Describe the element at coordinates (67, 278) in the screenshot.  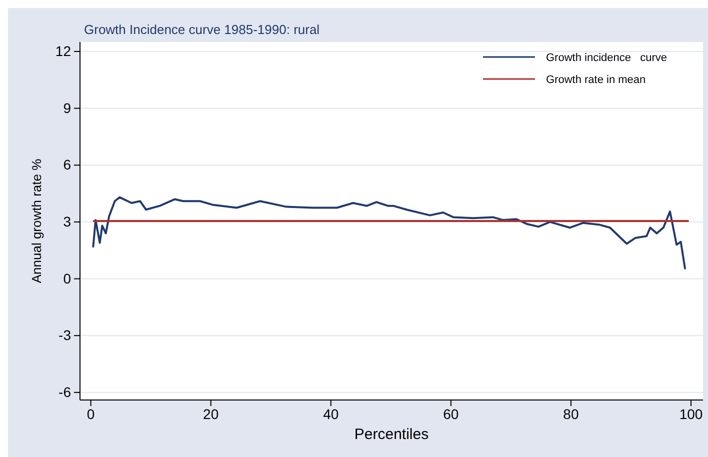
I see `y-tick-label: 0` at that location.